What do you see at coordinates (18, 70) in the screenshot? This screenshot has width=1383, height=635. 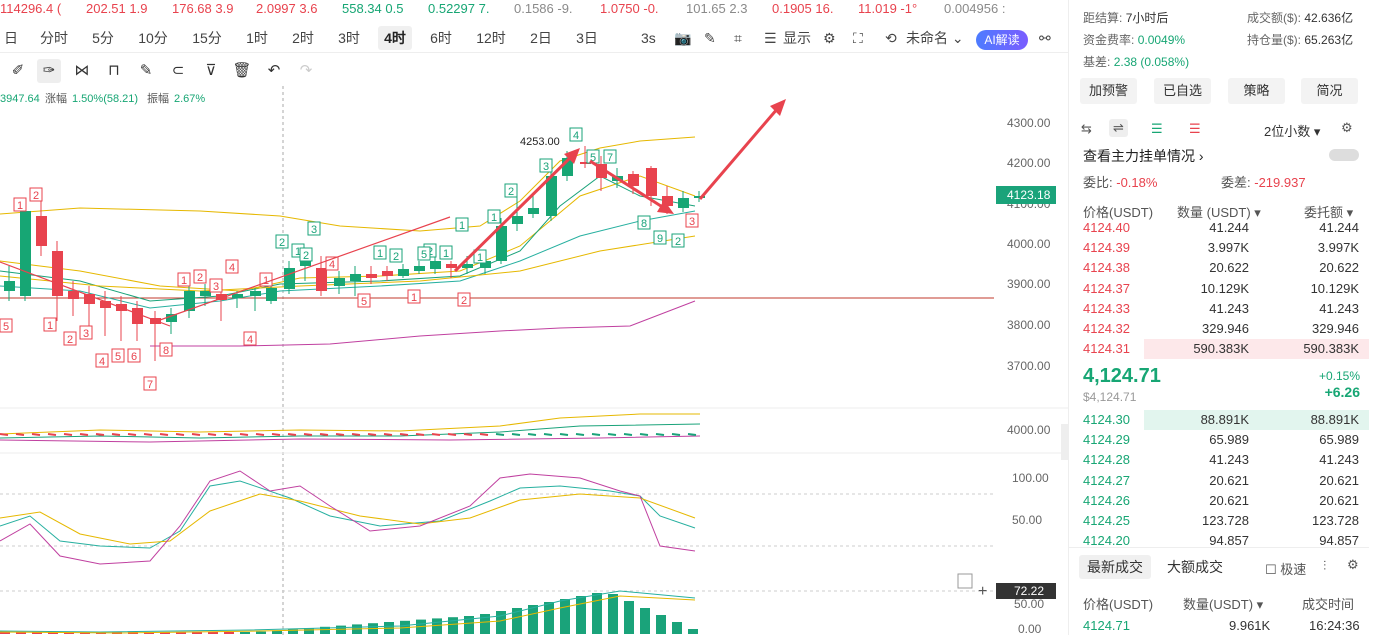 I see `ruler-icon: ✐` at bounding box center [18, 70].